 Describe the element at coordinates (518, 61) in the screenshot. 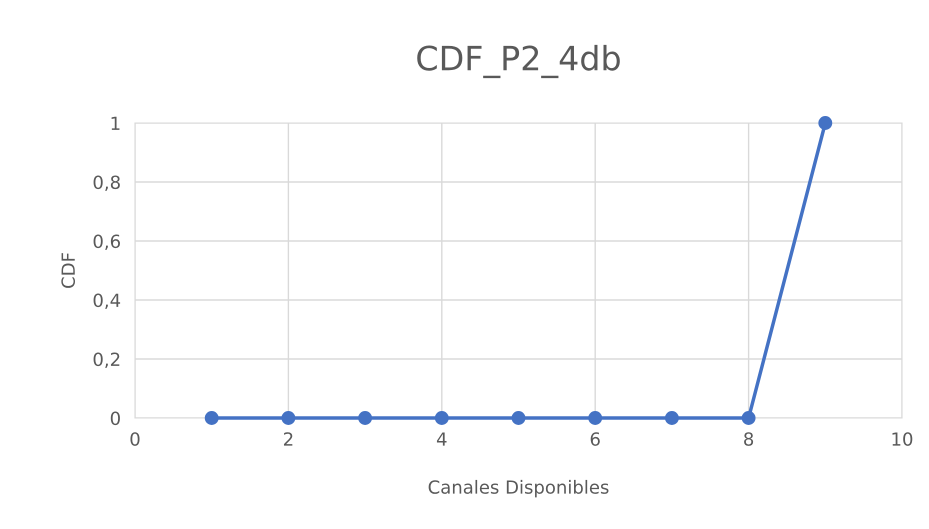

I see `chart-title: CDF_P2_4db` at that location.